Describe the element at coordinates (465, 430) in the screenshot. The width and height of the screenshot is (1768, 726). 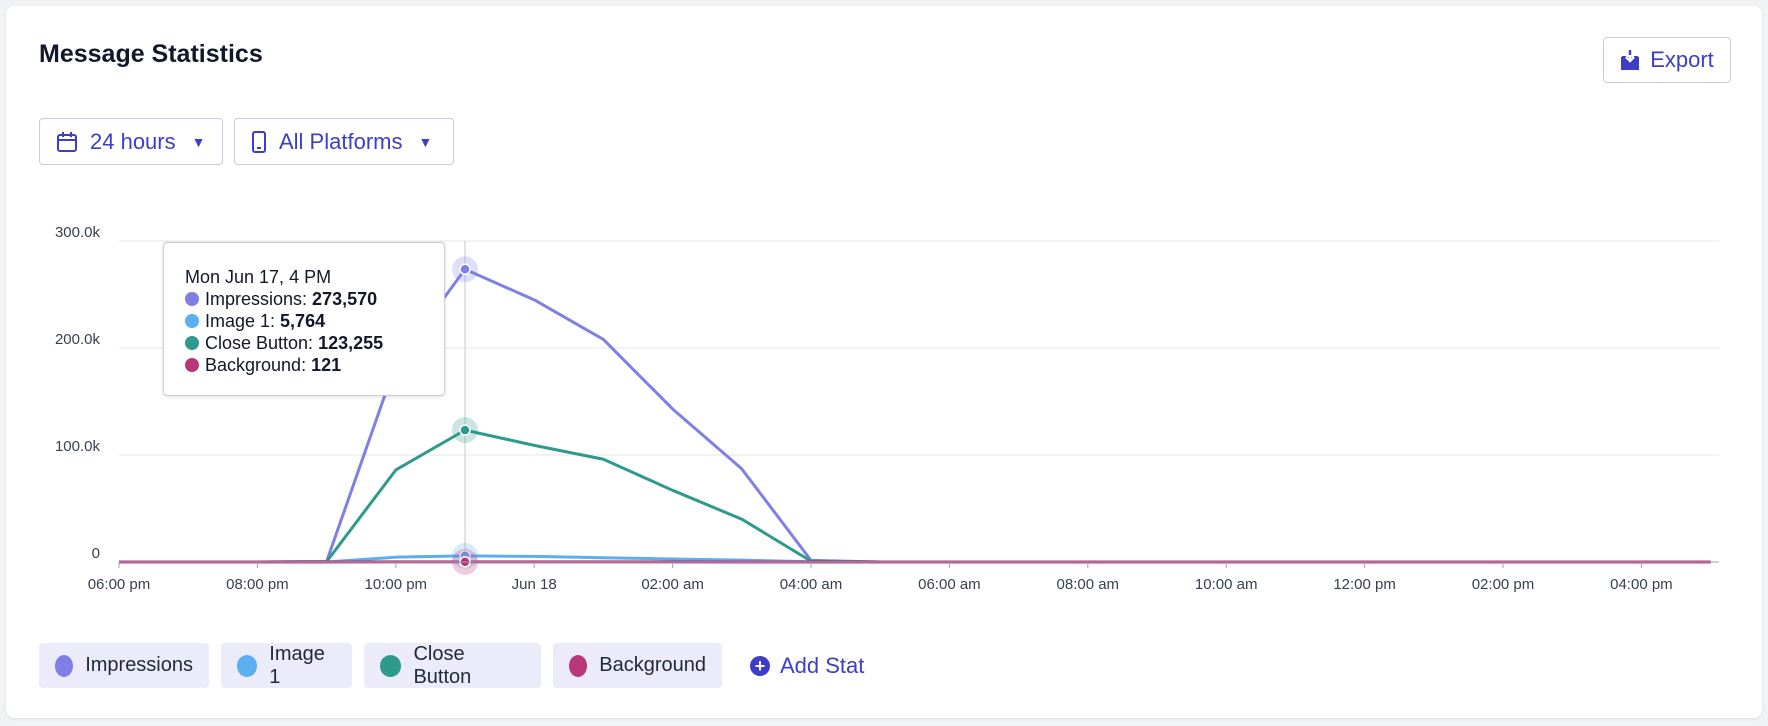
I see `marker-point-close-button` at that location.